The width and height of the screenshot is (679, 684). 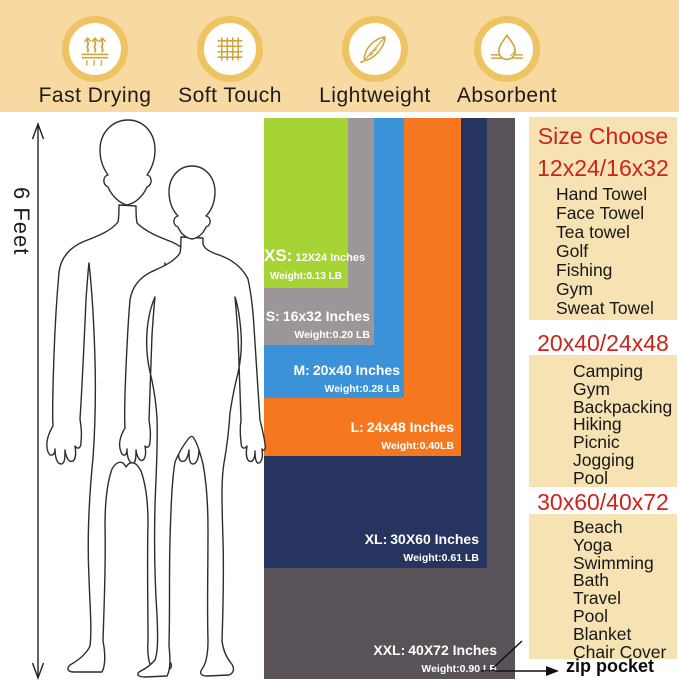 I want to click on list-item: Tea towel, so click(x=593, y=232).